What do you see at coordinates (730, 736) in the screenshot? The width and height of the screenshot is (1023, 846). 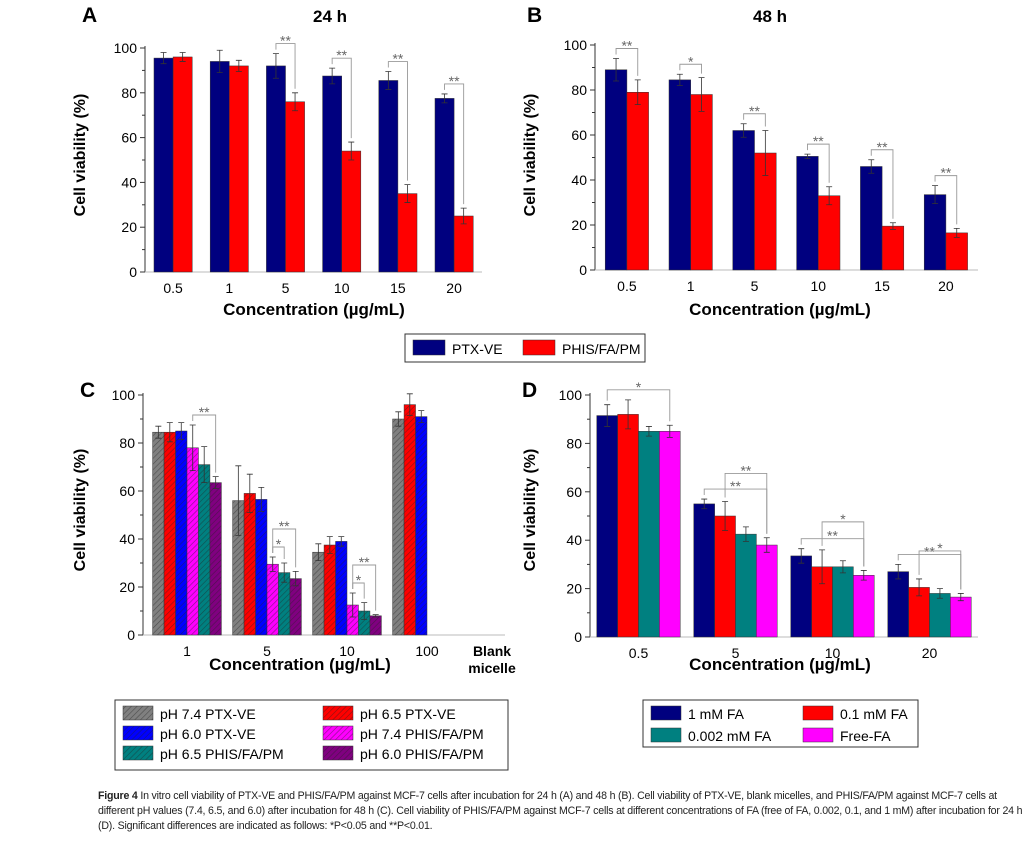 I see `legend-label: 0.002 mM FA` at bounding box center [730, 736].